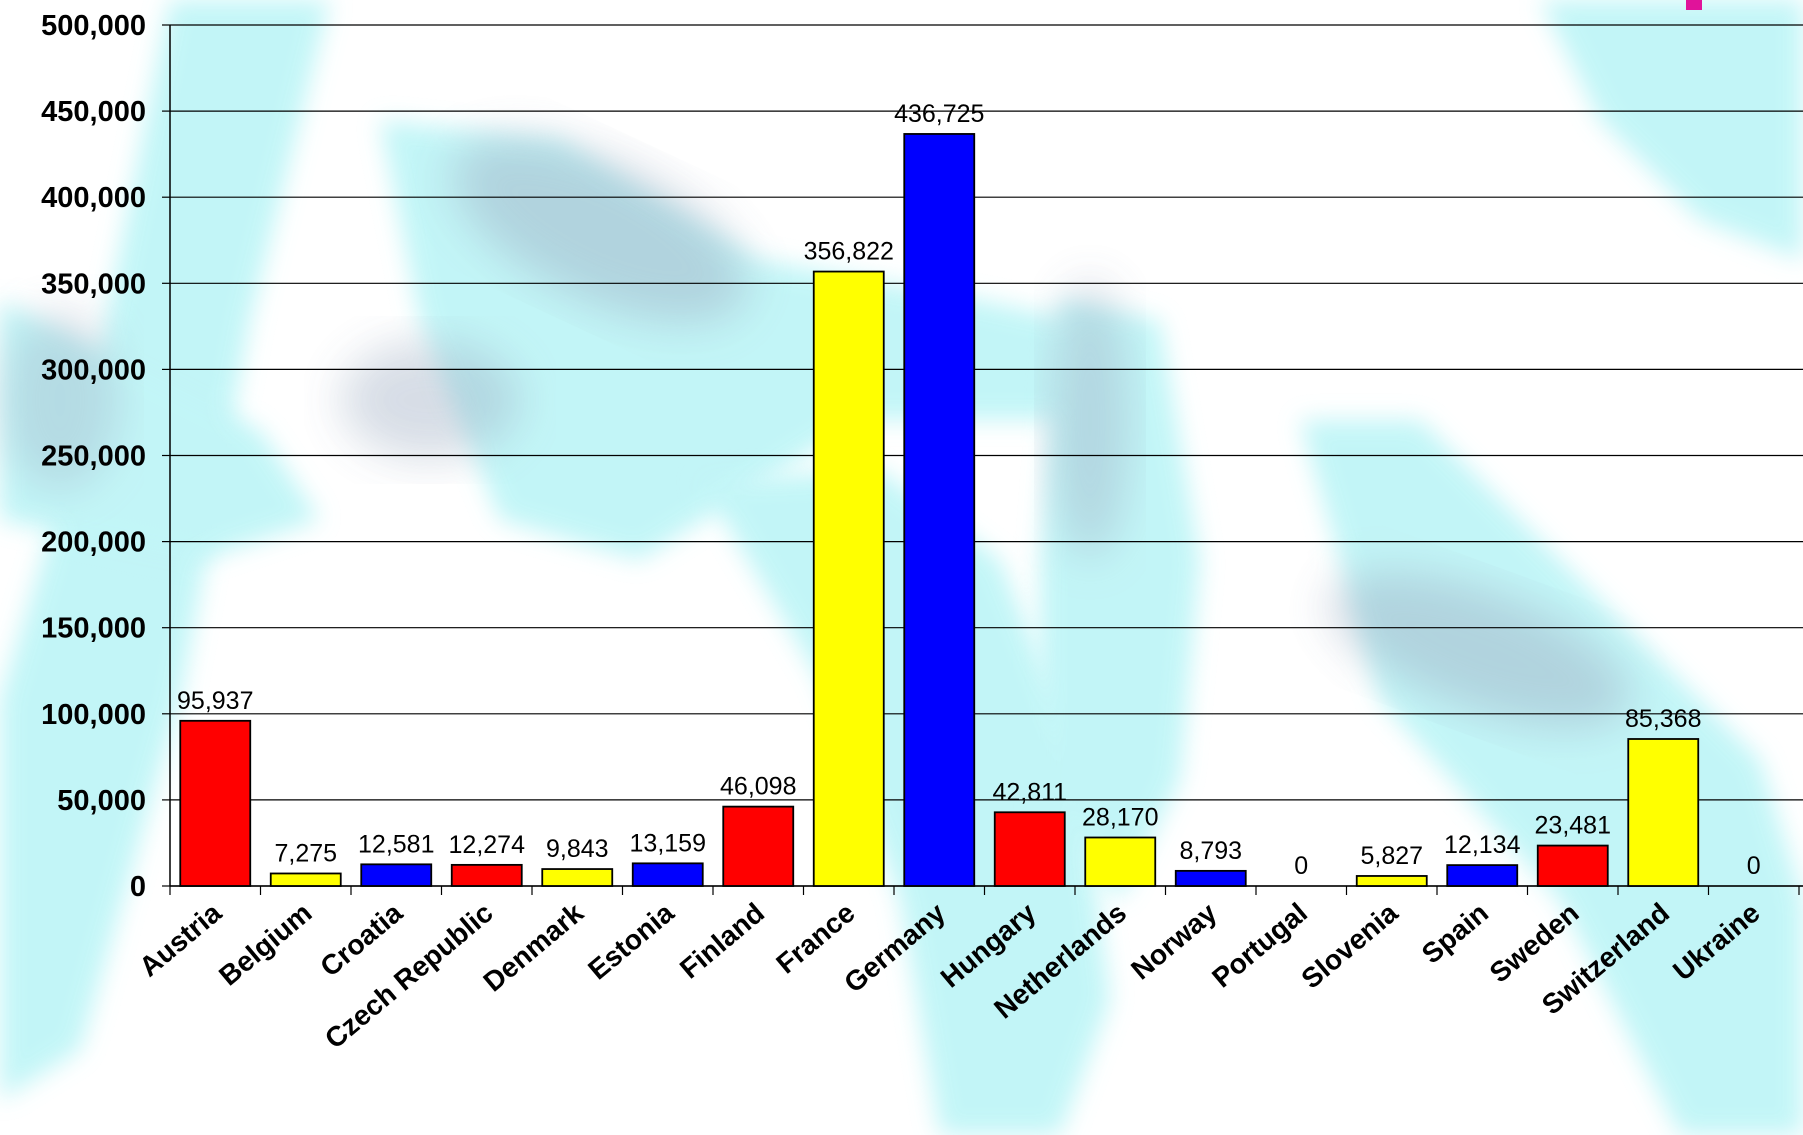  What do you see at coordinates (101, 801) in the screenshot?
I see `y-tick-label: 50,000` at bounding box center [101, 801].